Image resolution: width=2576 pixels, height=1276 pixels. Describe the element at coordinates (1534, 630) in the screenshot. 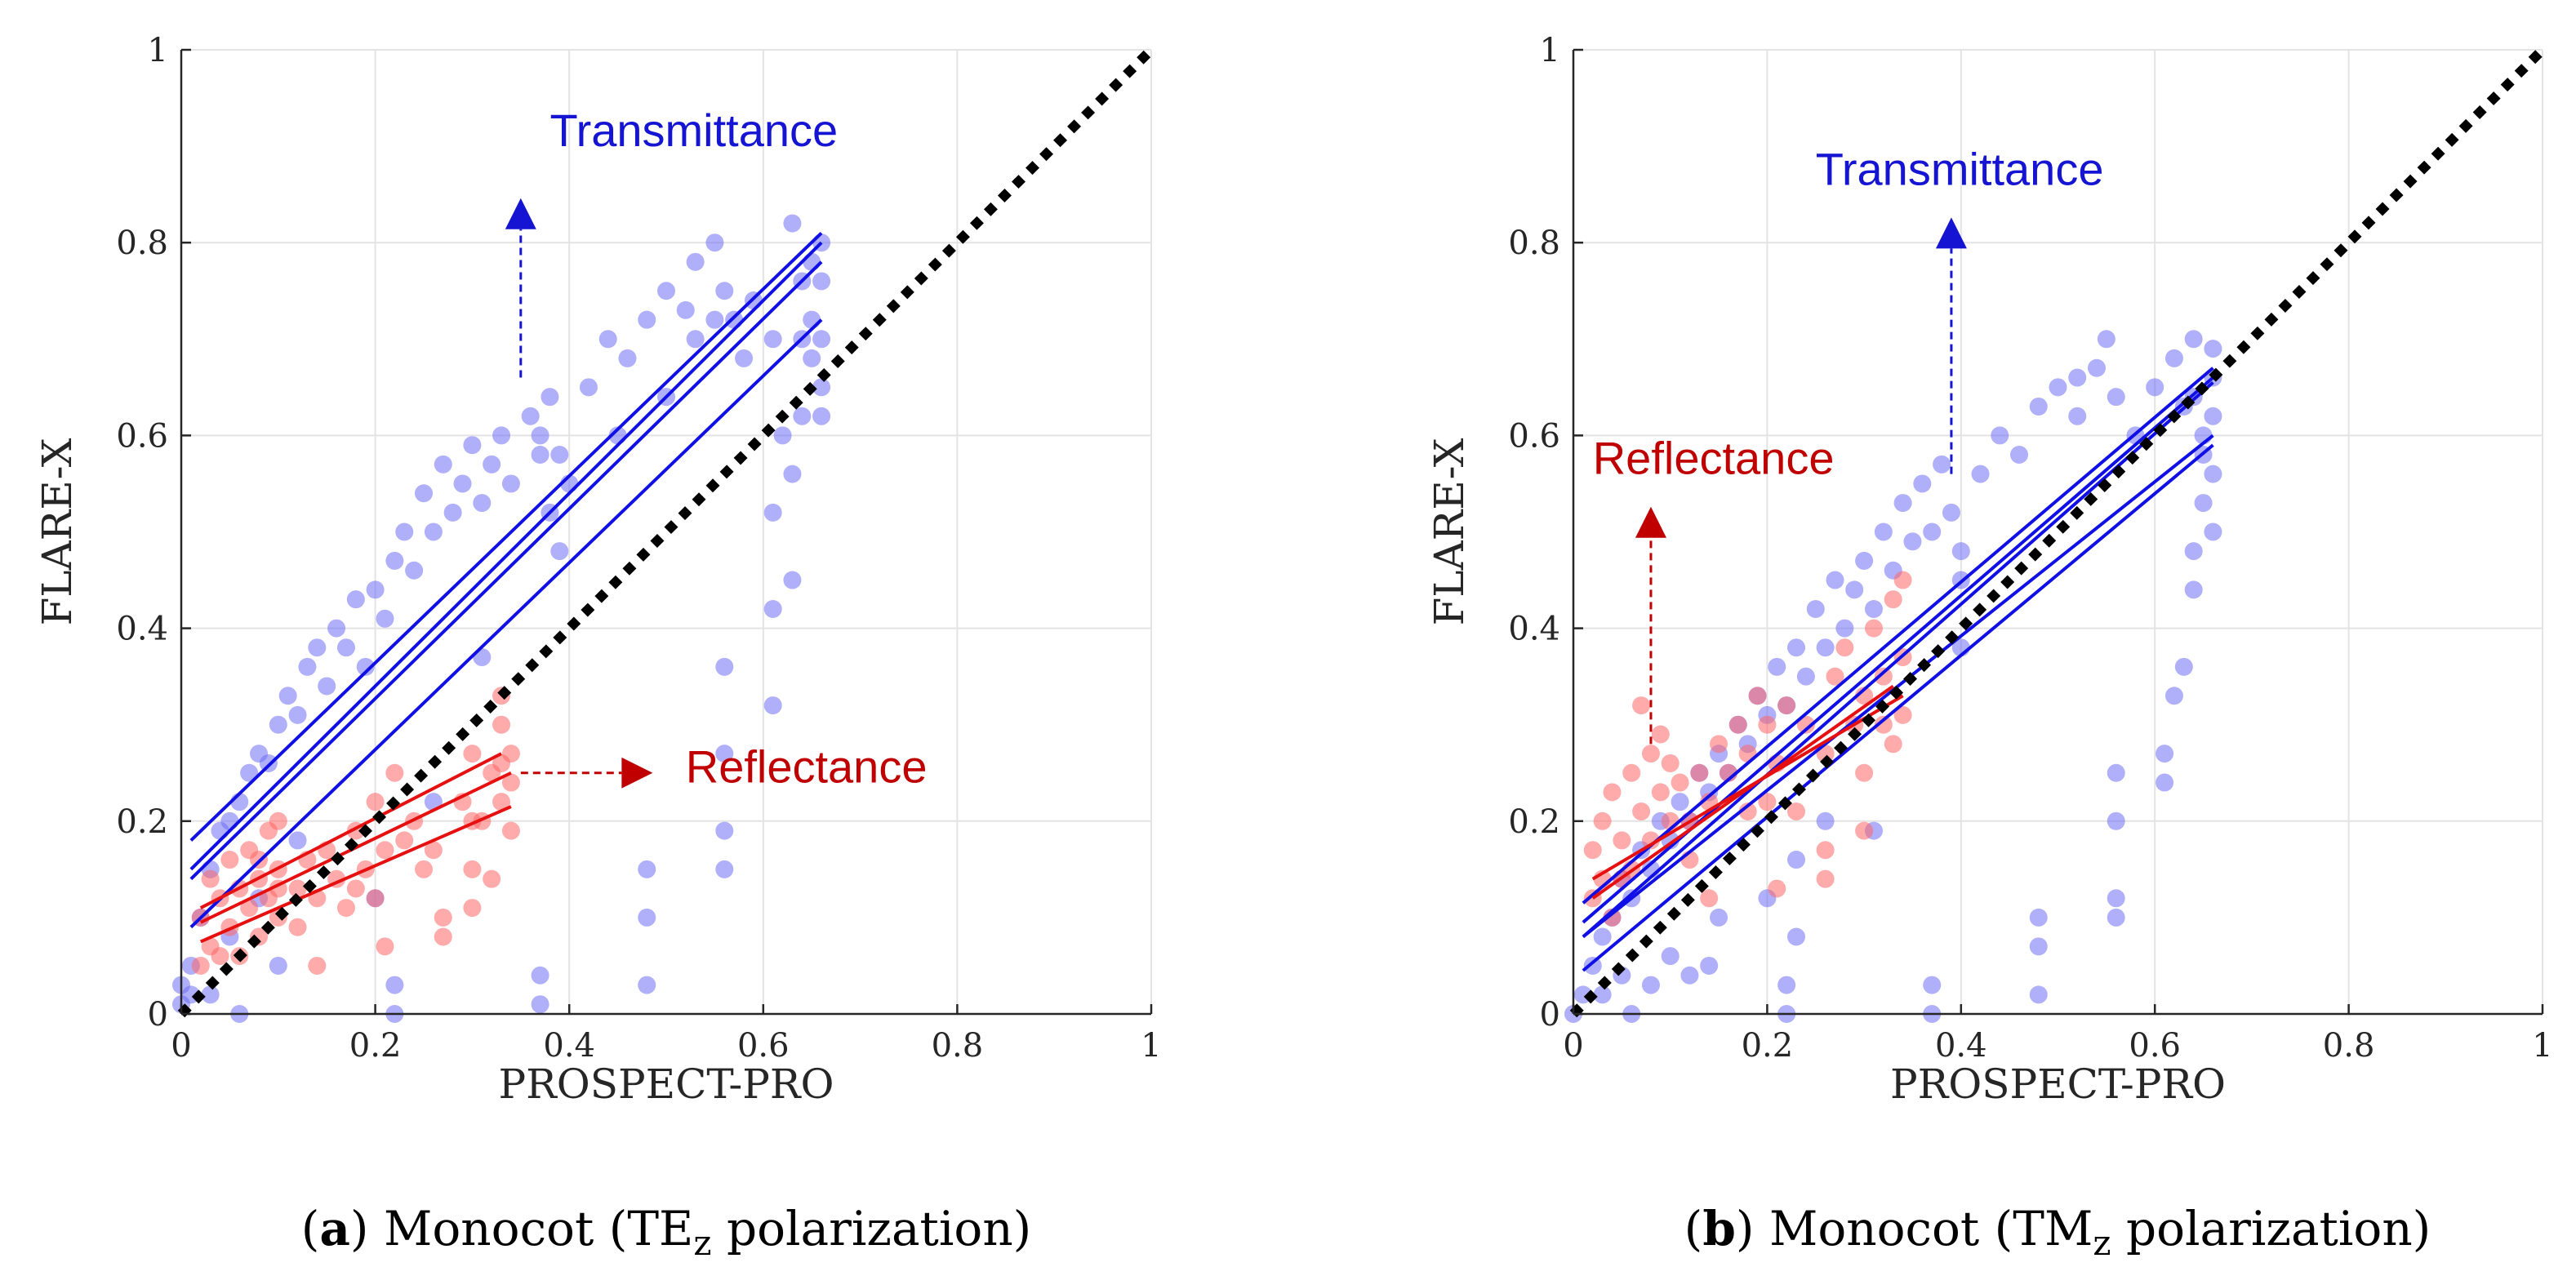

I see `y-tick-label: 0.4` at that location.